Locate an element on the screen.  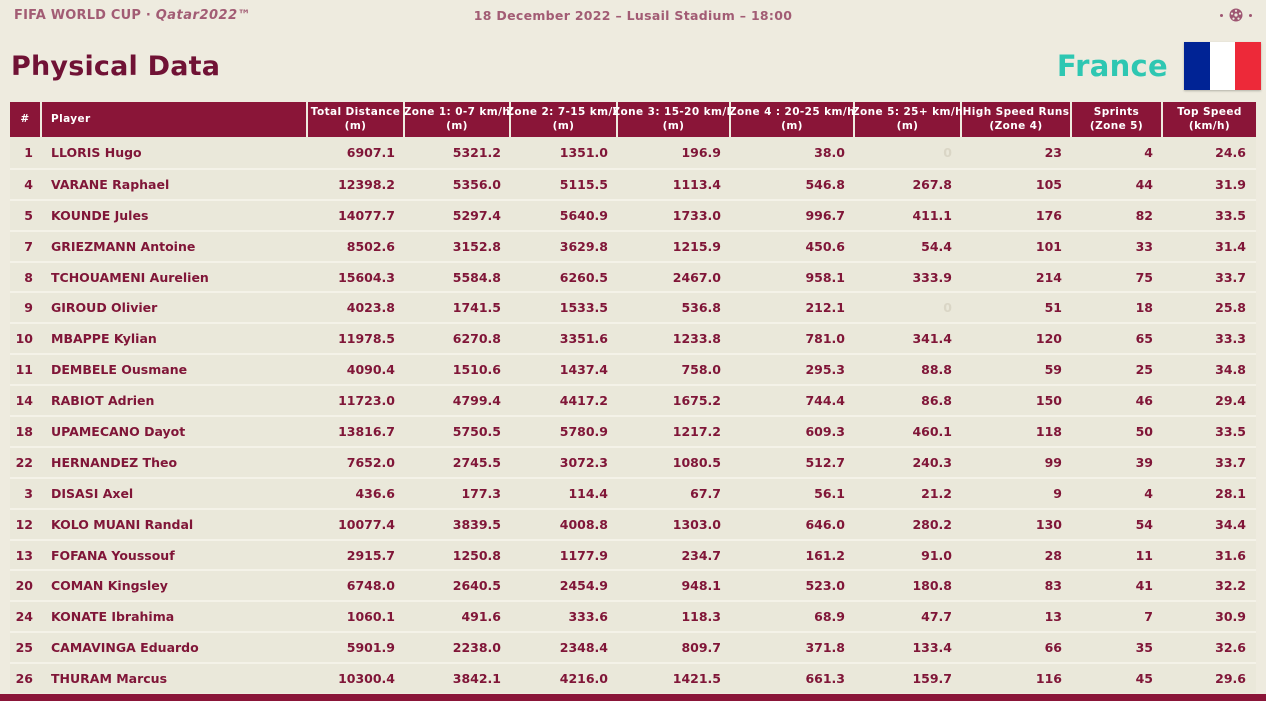
cell-high-speed-runs: 214 is located at coordinates (1048, 277).